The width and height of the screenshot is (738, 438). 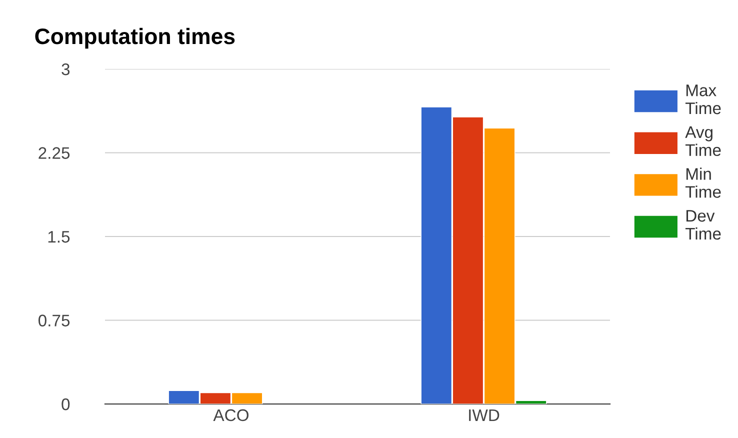 What do you see at coordinates (703, 225) in the screenshot?
I see `legend-label: Dev Time` at bounding box center [703, 225].